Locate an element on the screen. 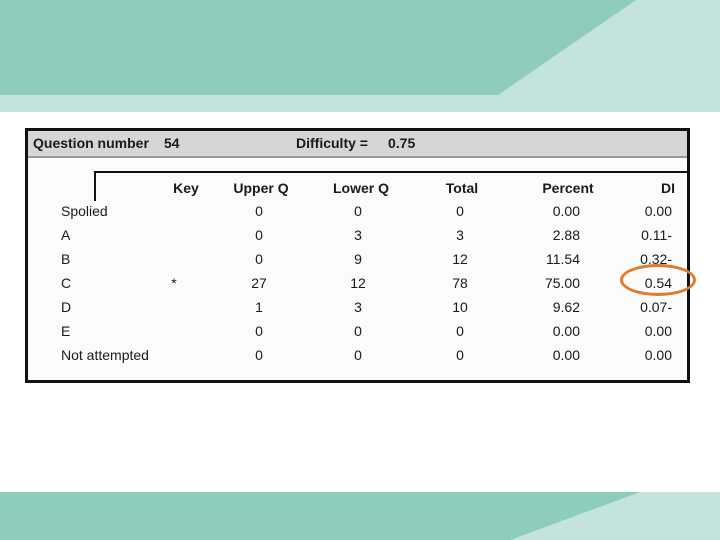  question-header: Question number 54 Difficulty = 0.75 is located at coordinates (357, 144).